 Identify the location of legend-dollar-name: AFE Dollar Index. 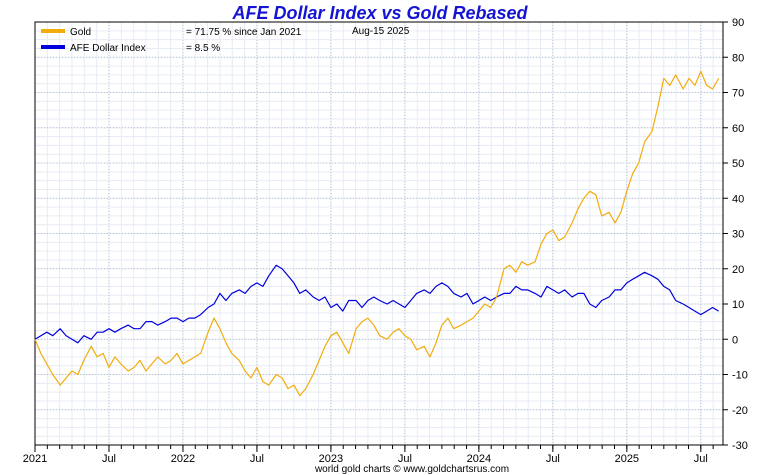
(108, 48).